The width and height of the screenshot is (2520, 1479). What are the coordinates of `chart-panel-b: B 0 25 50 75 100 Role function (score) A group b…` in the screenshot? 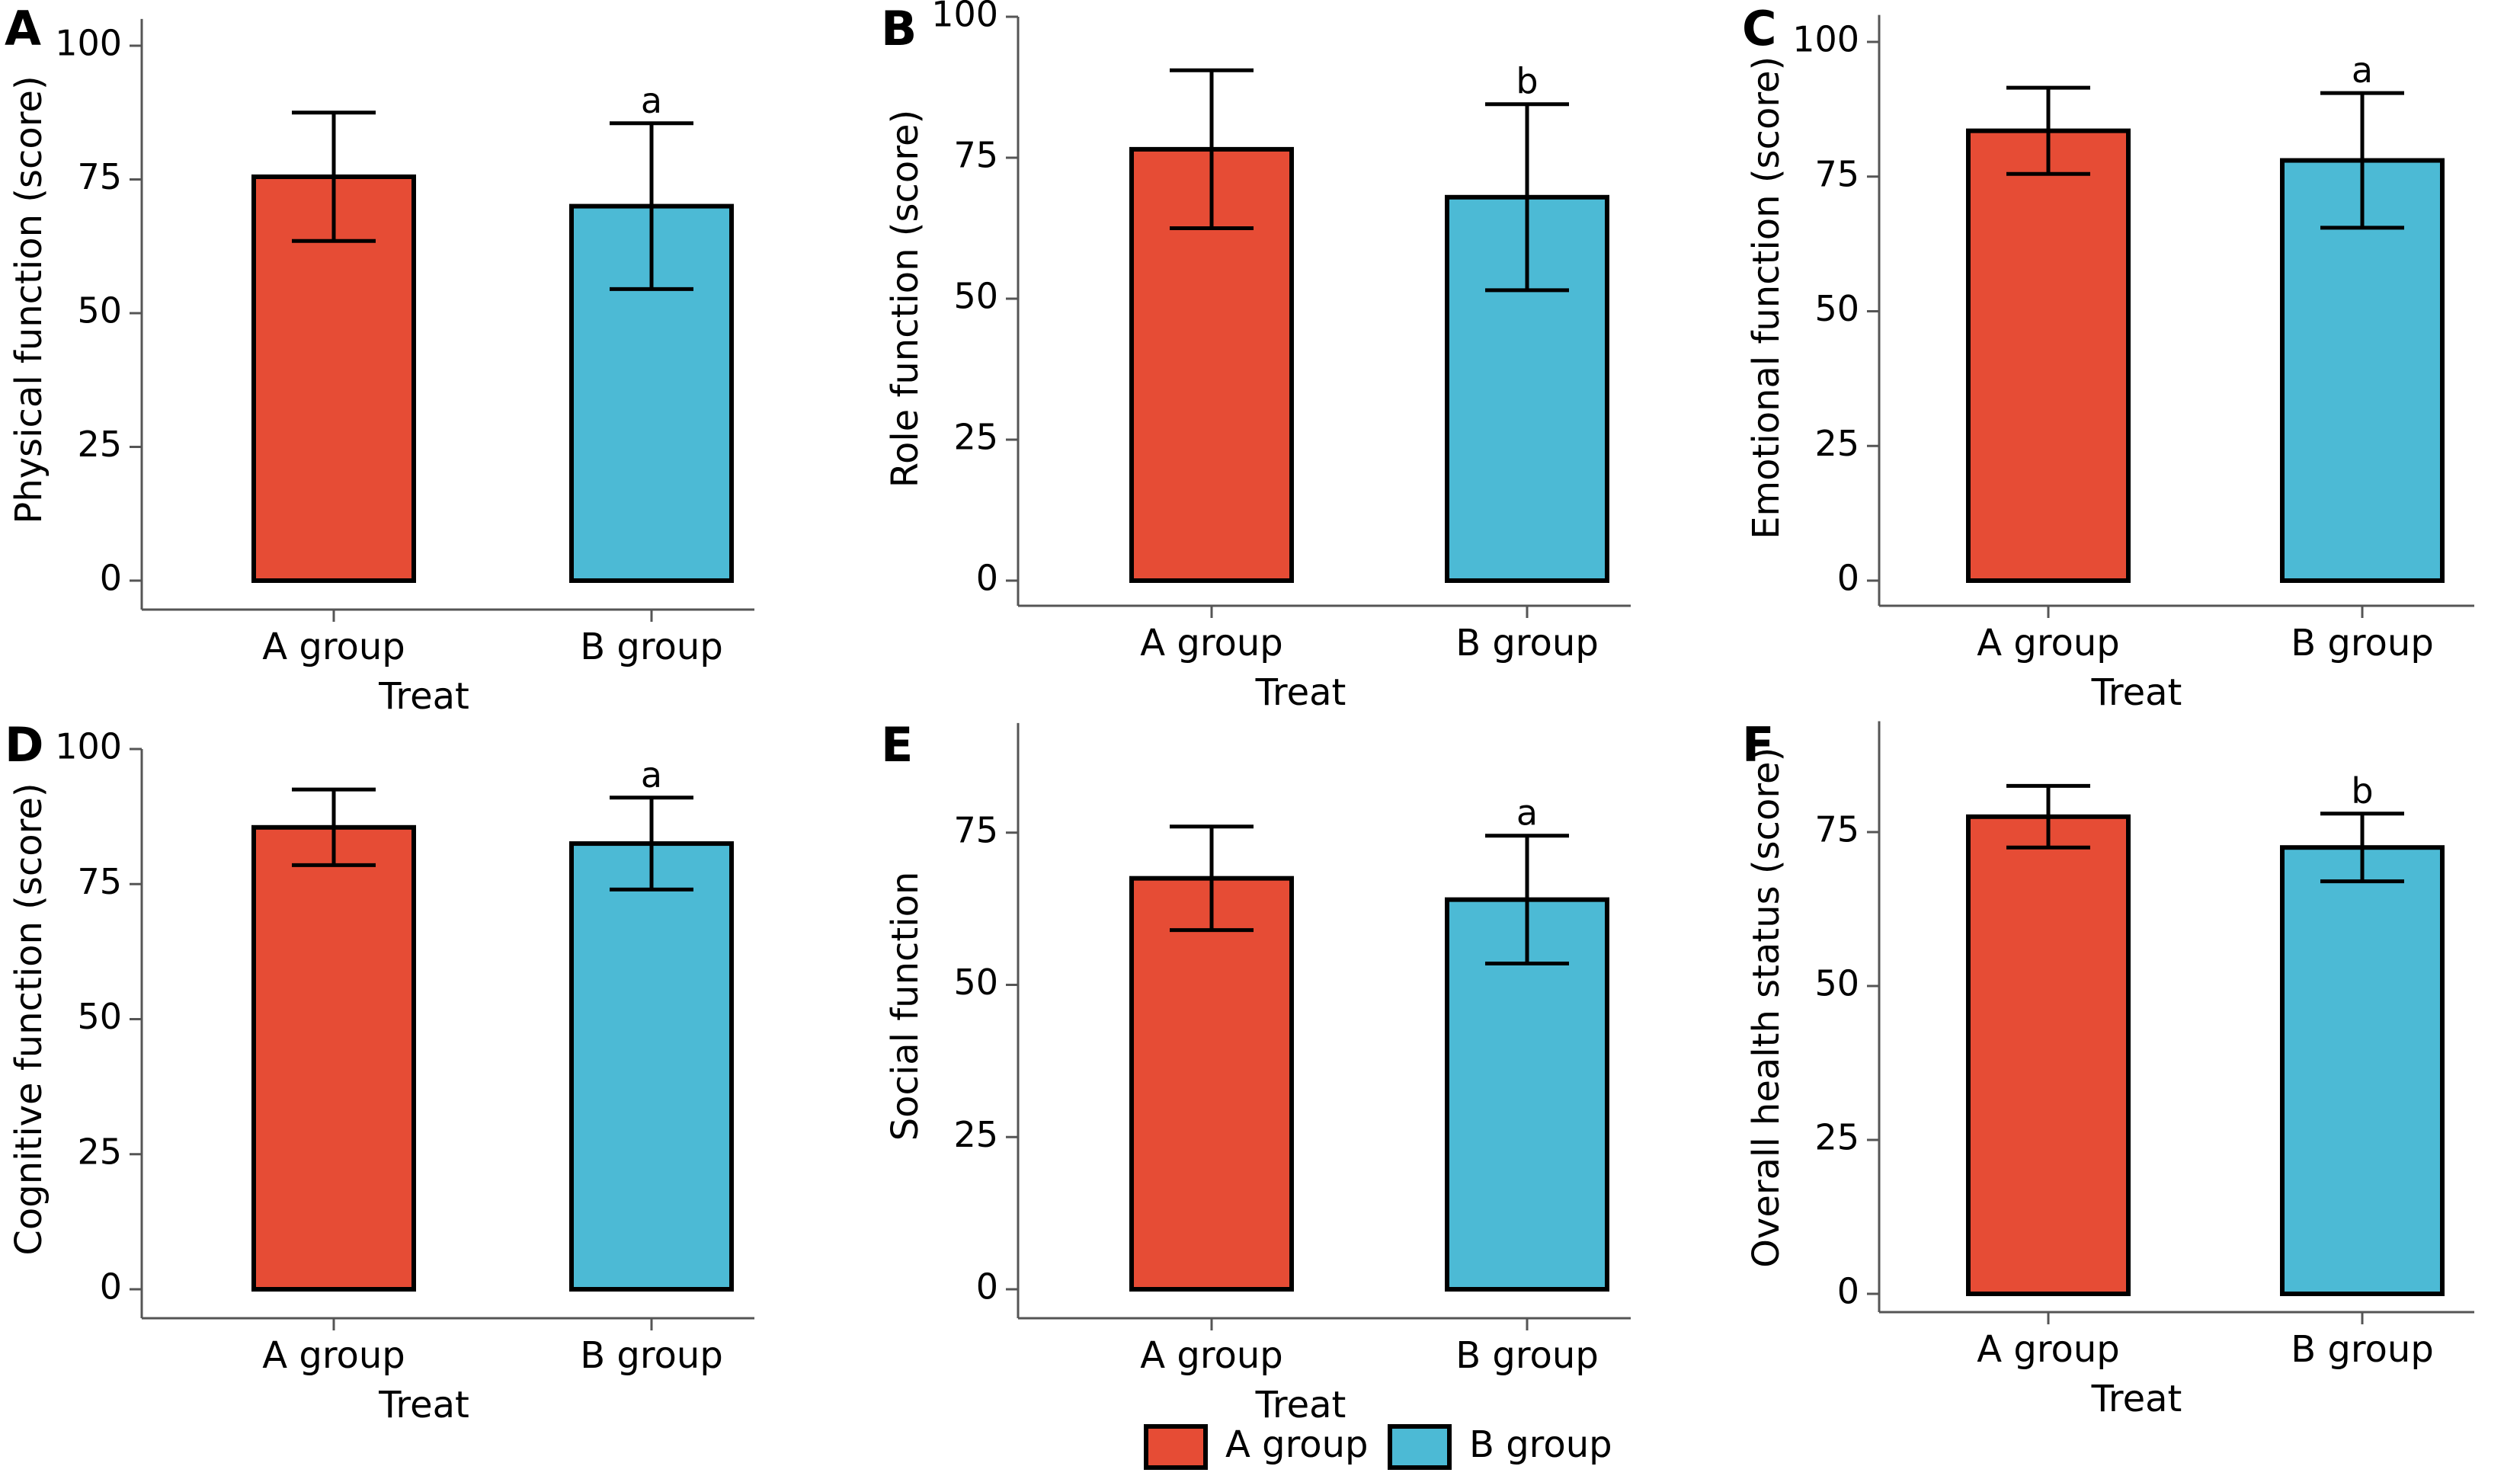 It's located at (1256, 357).